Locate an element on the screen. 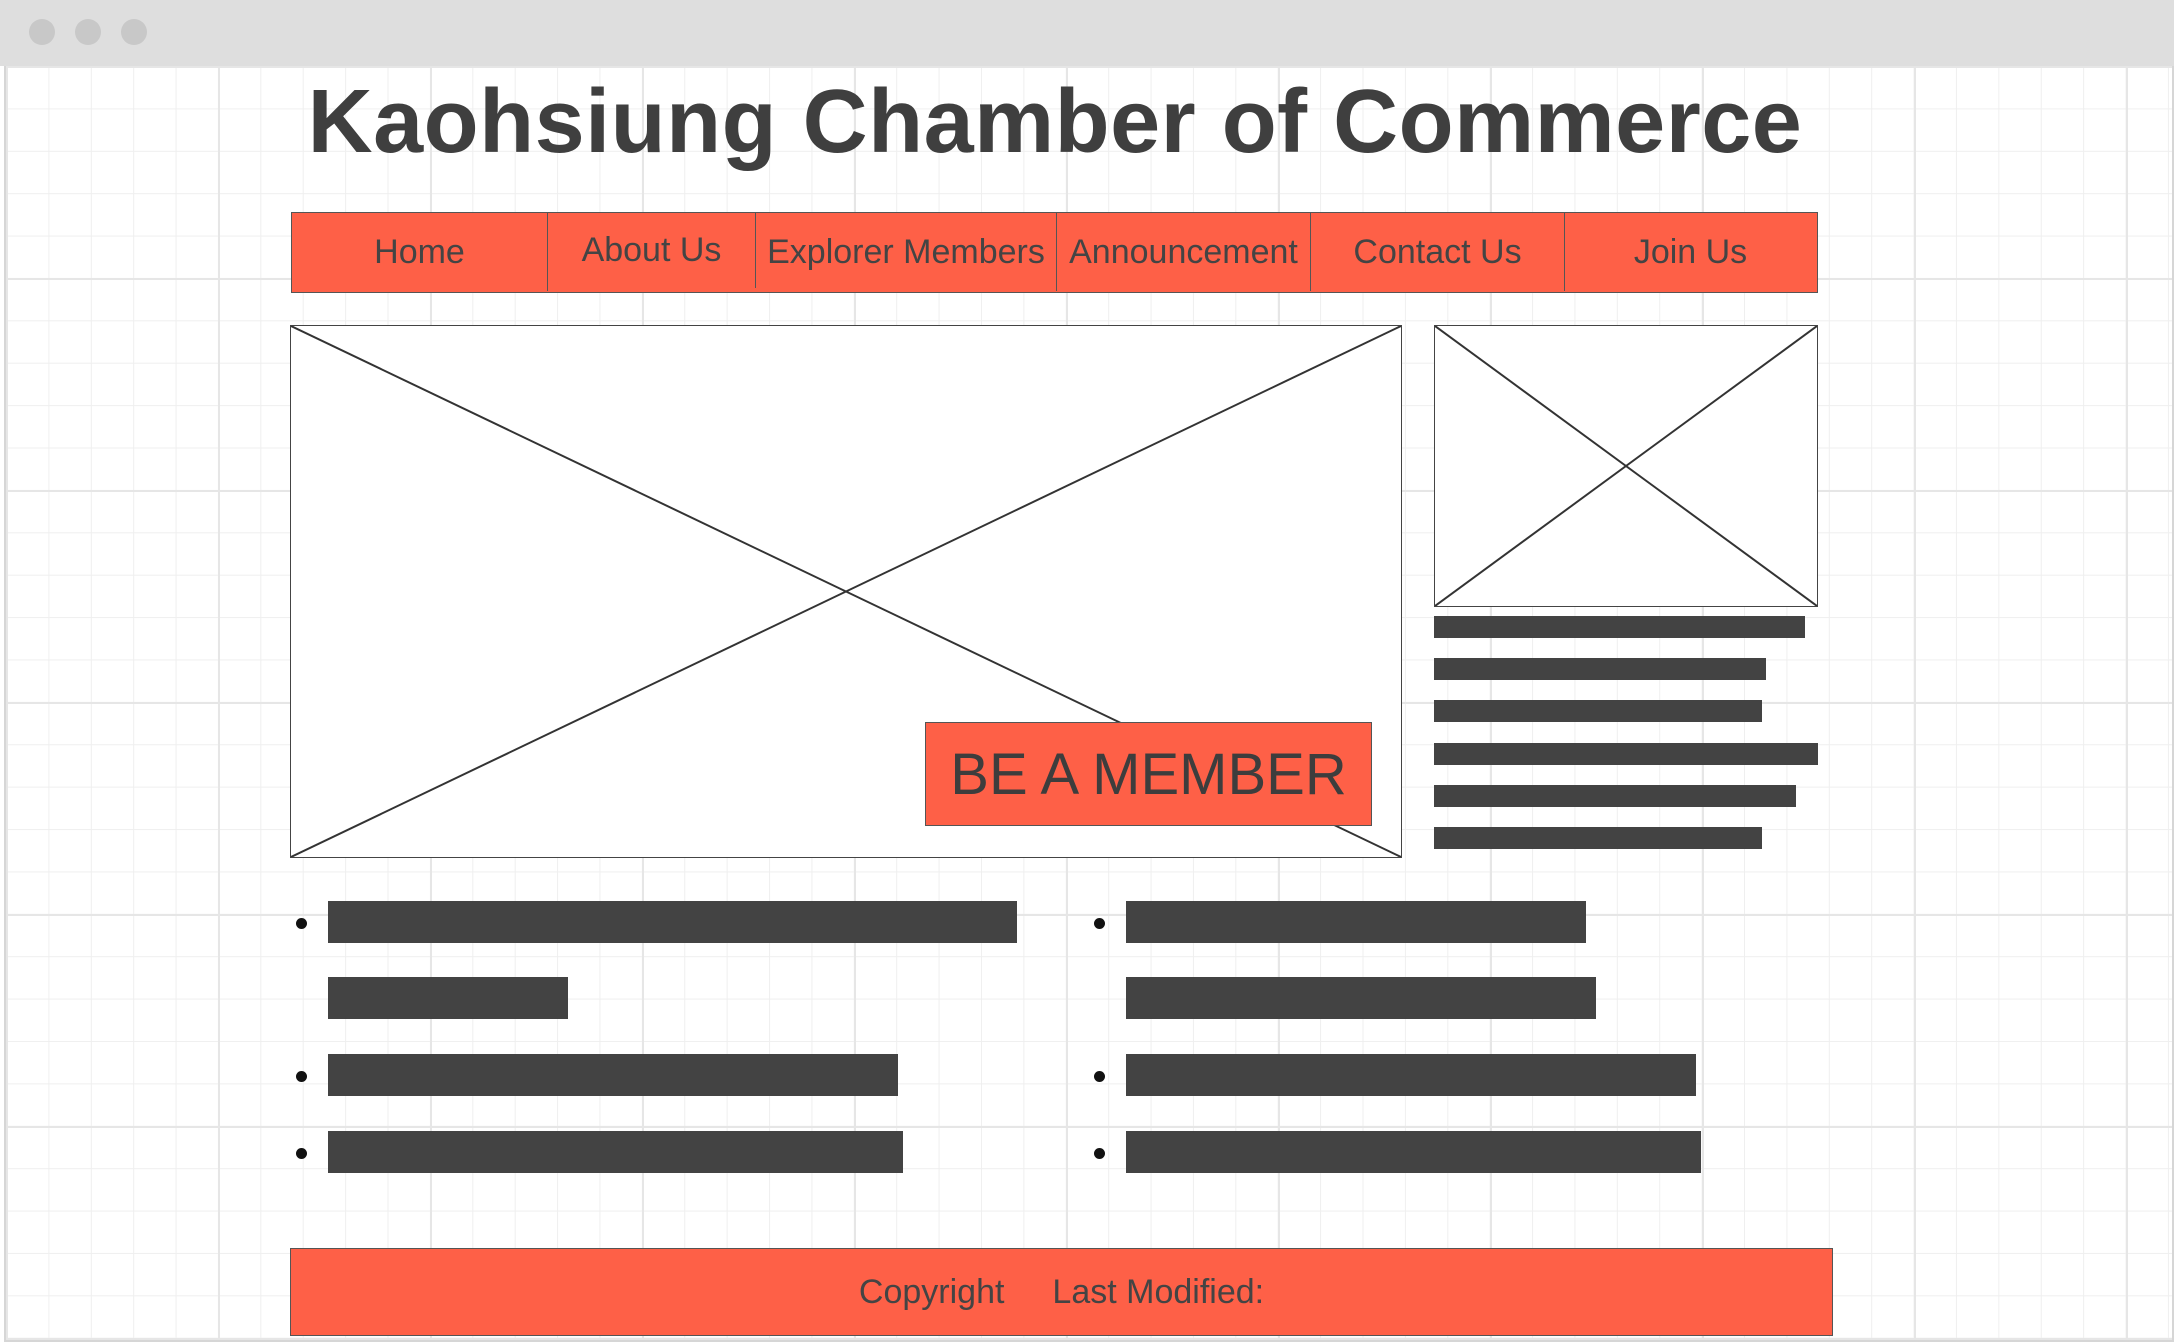 The height and width of the screenshot is (1344, 2174). nav-item-contact-us: Contact Us is located at coordinates (1438, 252).